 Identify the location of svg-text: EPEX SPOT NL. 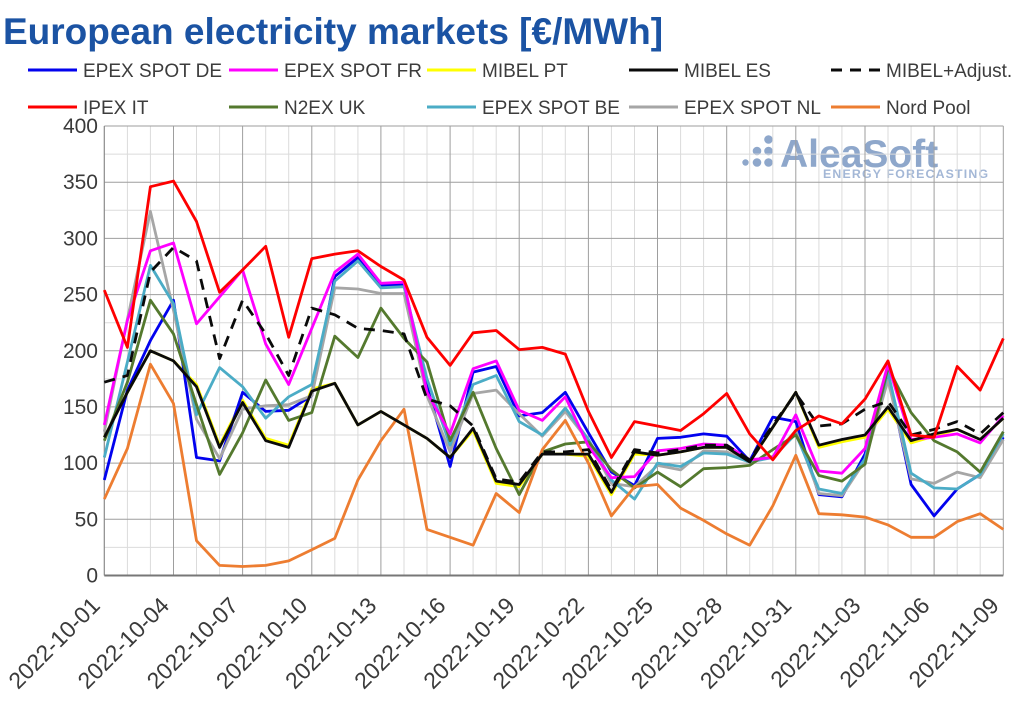
(752, 108).